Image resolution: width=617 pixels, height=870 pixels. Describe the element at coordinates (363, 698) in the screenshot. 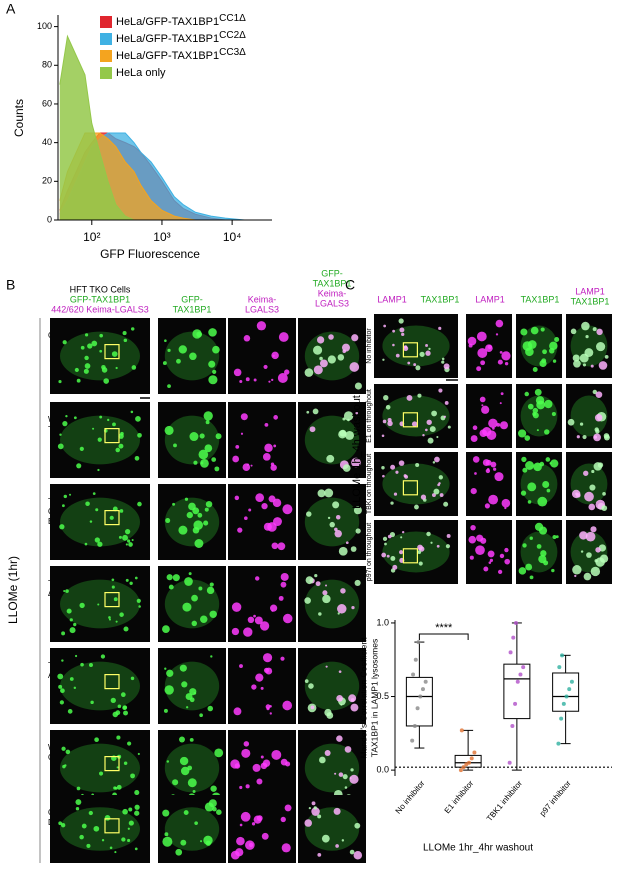

I see `y-axis-label: Mander's Correlation Coefficient` at that location.